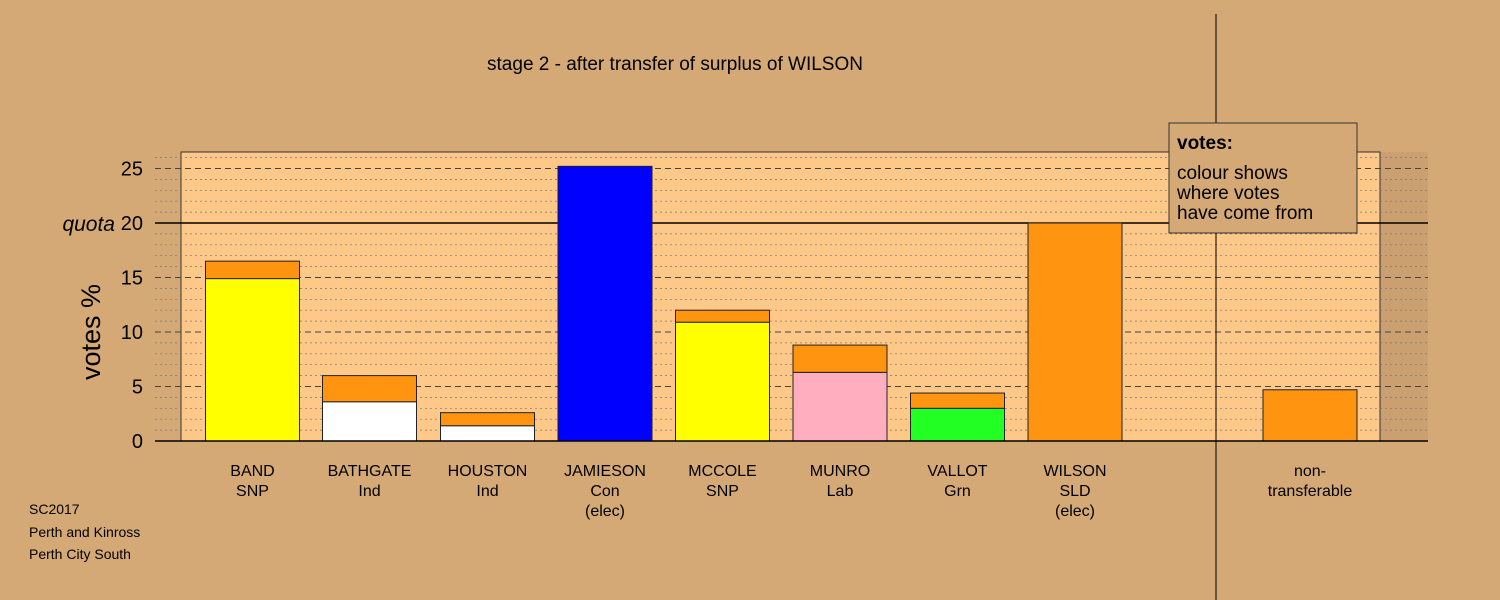 Image resolution: width=1500 pixels, height=600 pixels. Describe the element at coordinates (1205, 143) in the screenshot. I see `legend-title: votes:` at that location.